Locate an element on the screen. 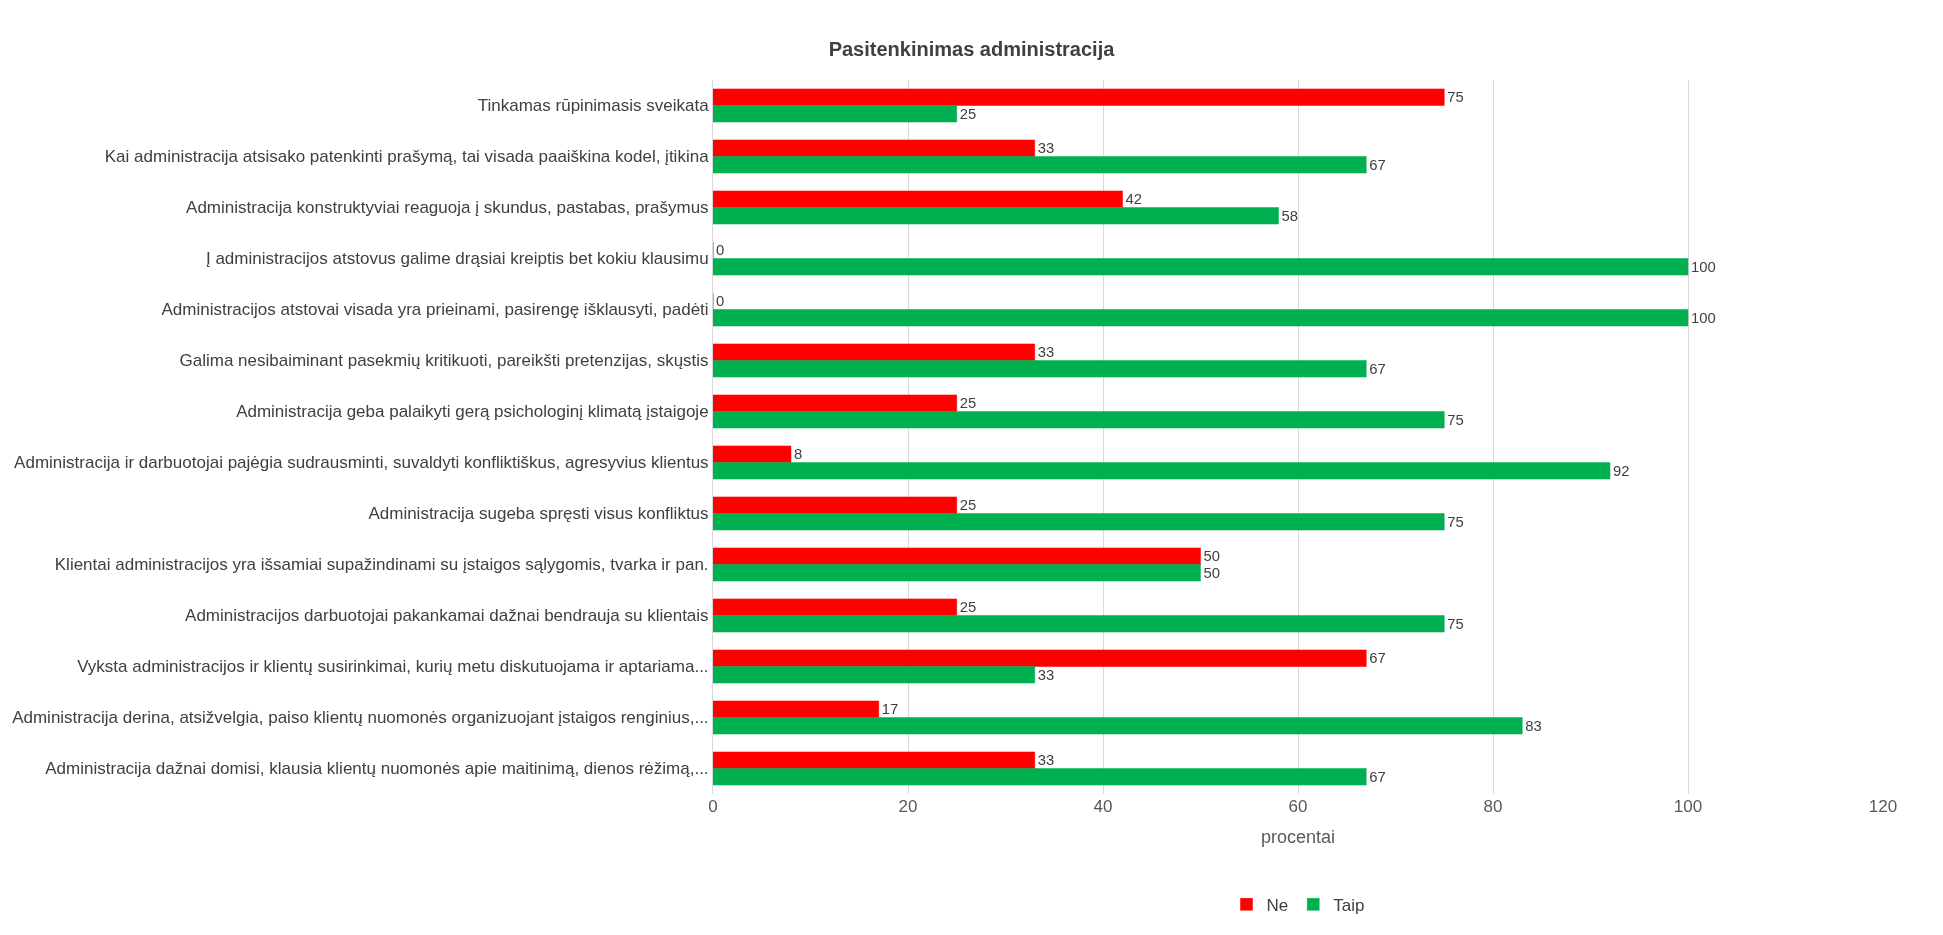 The height and width of the screenshot is (935, 1943). y-tick-label: Administracija sugeba spręsti visus konfliktus is located at coordinates (538, 514).